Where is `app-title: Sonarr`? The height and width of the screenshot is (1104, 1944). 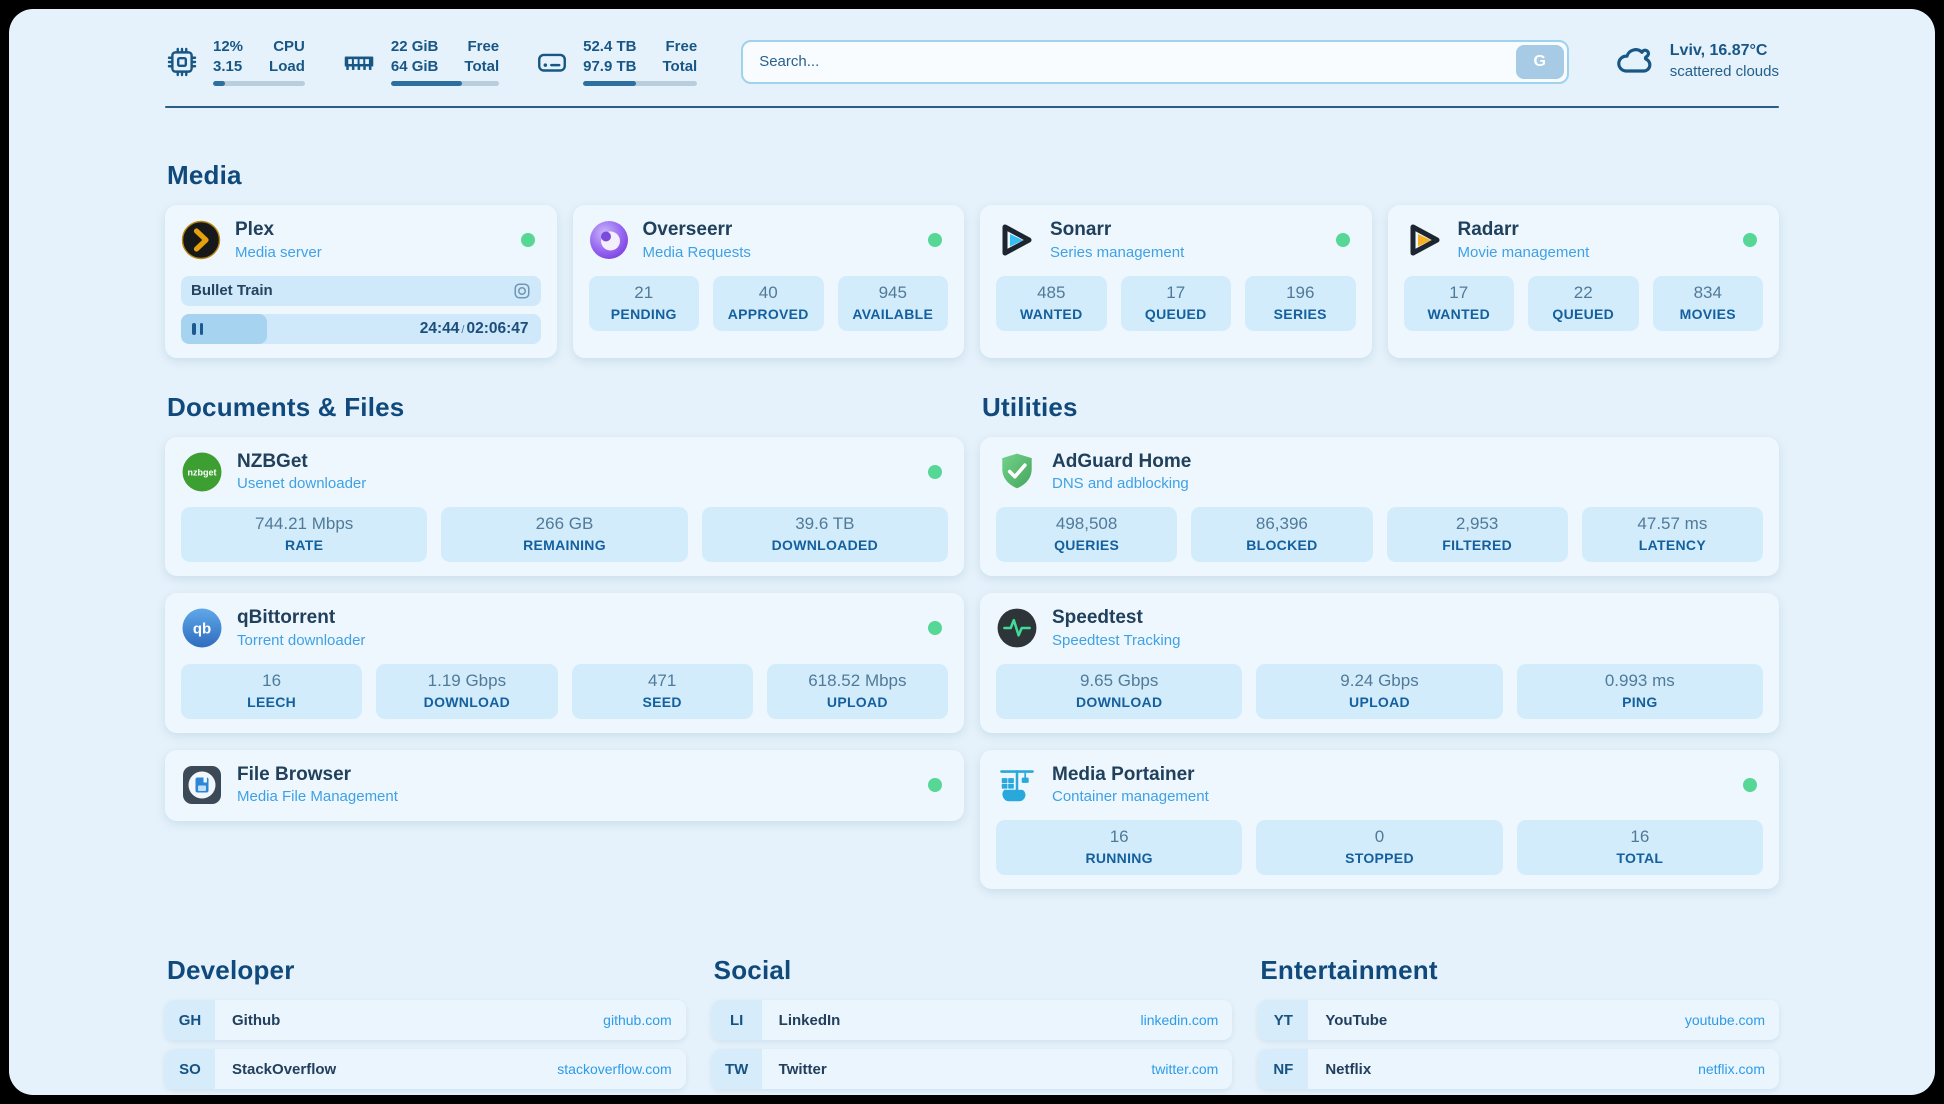 app-title: Sonarr is located at coordinates (1081, 229).